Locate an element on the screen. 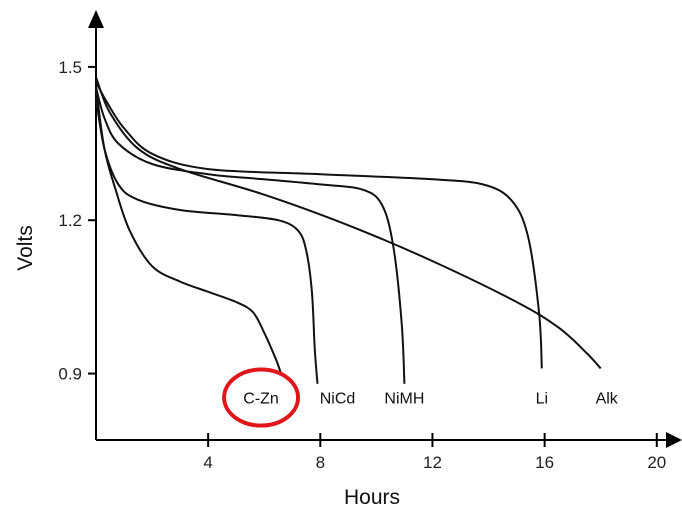 The height and width of the screenshot is (518, 682). y-axis-title: Volts is located at coordinates (25, 248).